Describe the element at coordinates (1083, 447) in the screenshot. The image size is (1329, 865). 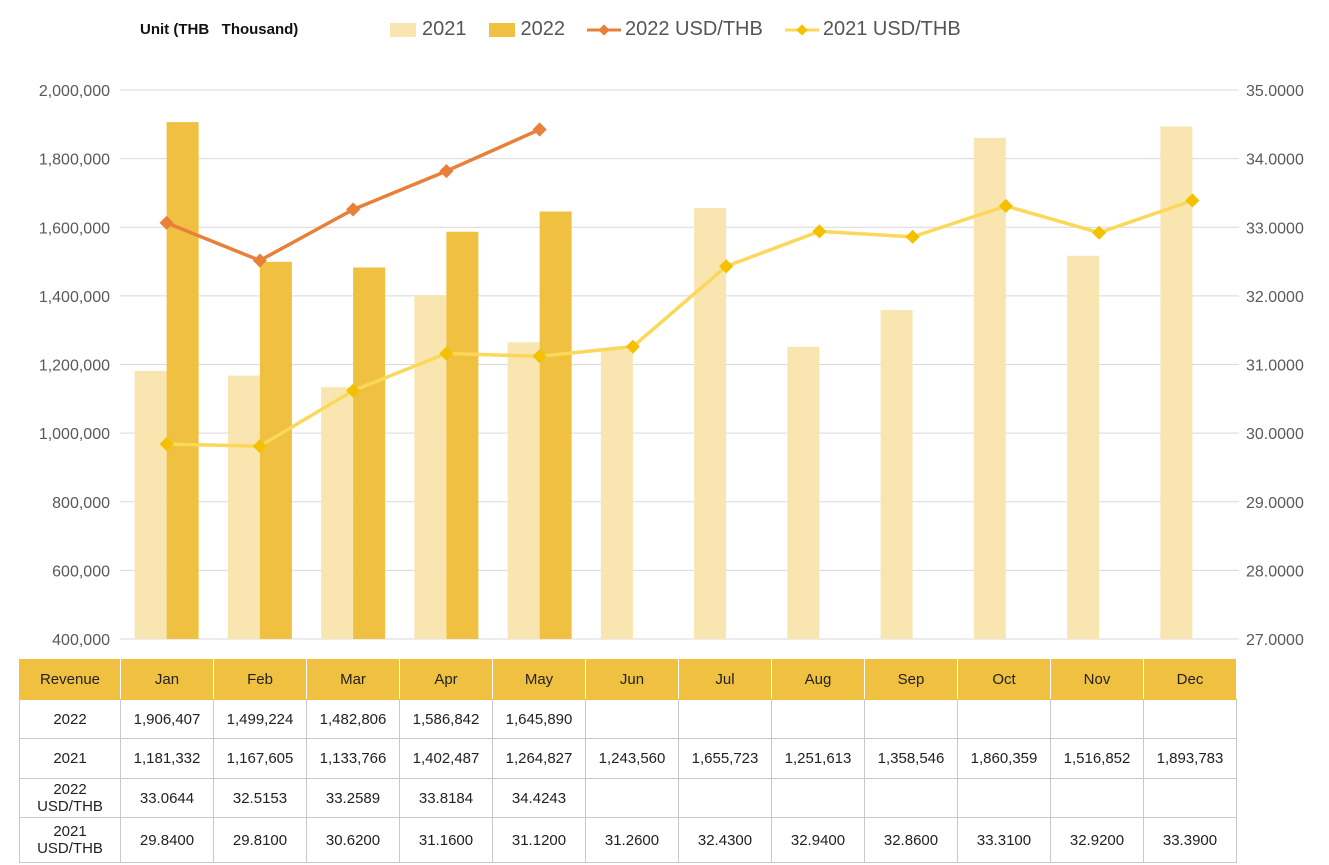
I see `bar-2021-Nov` at that location.